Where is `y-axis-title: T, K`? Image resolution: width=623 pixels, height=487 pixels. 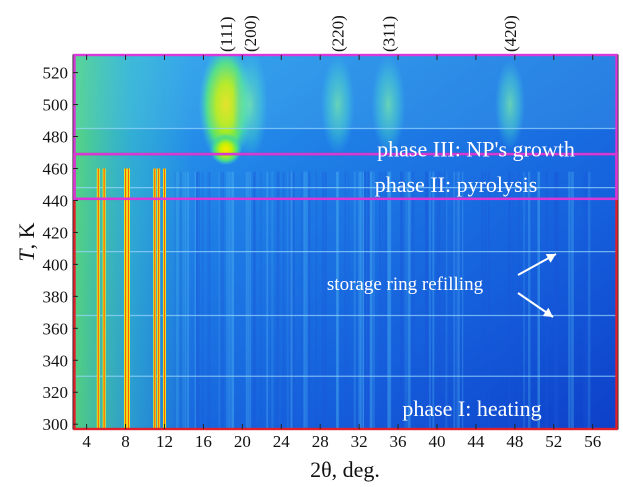
y-axis-title: T, K is located at coordinates (26, 241).